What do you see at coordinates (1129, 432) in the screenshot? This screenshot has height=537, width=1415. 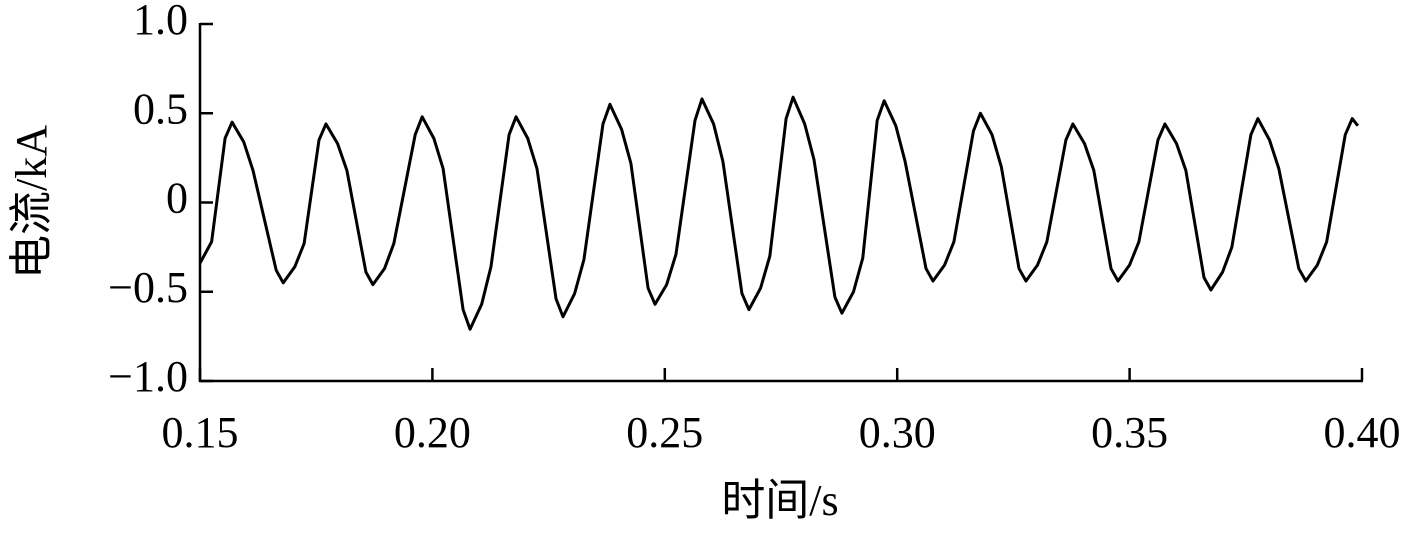 I see `x-tick-label: 0.35` at bounding box center [1129, 432].